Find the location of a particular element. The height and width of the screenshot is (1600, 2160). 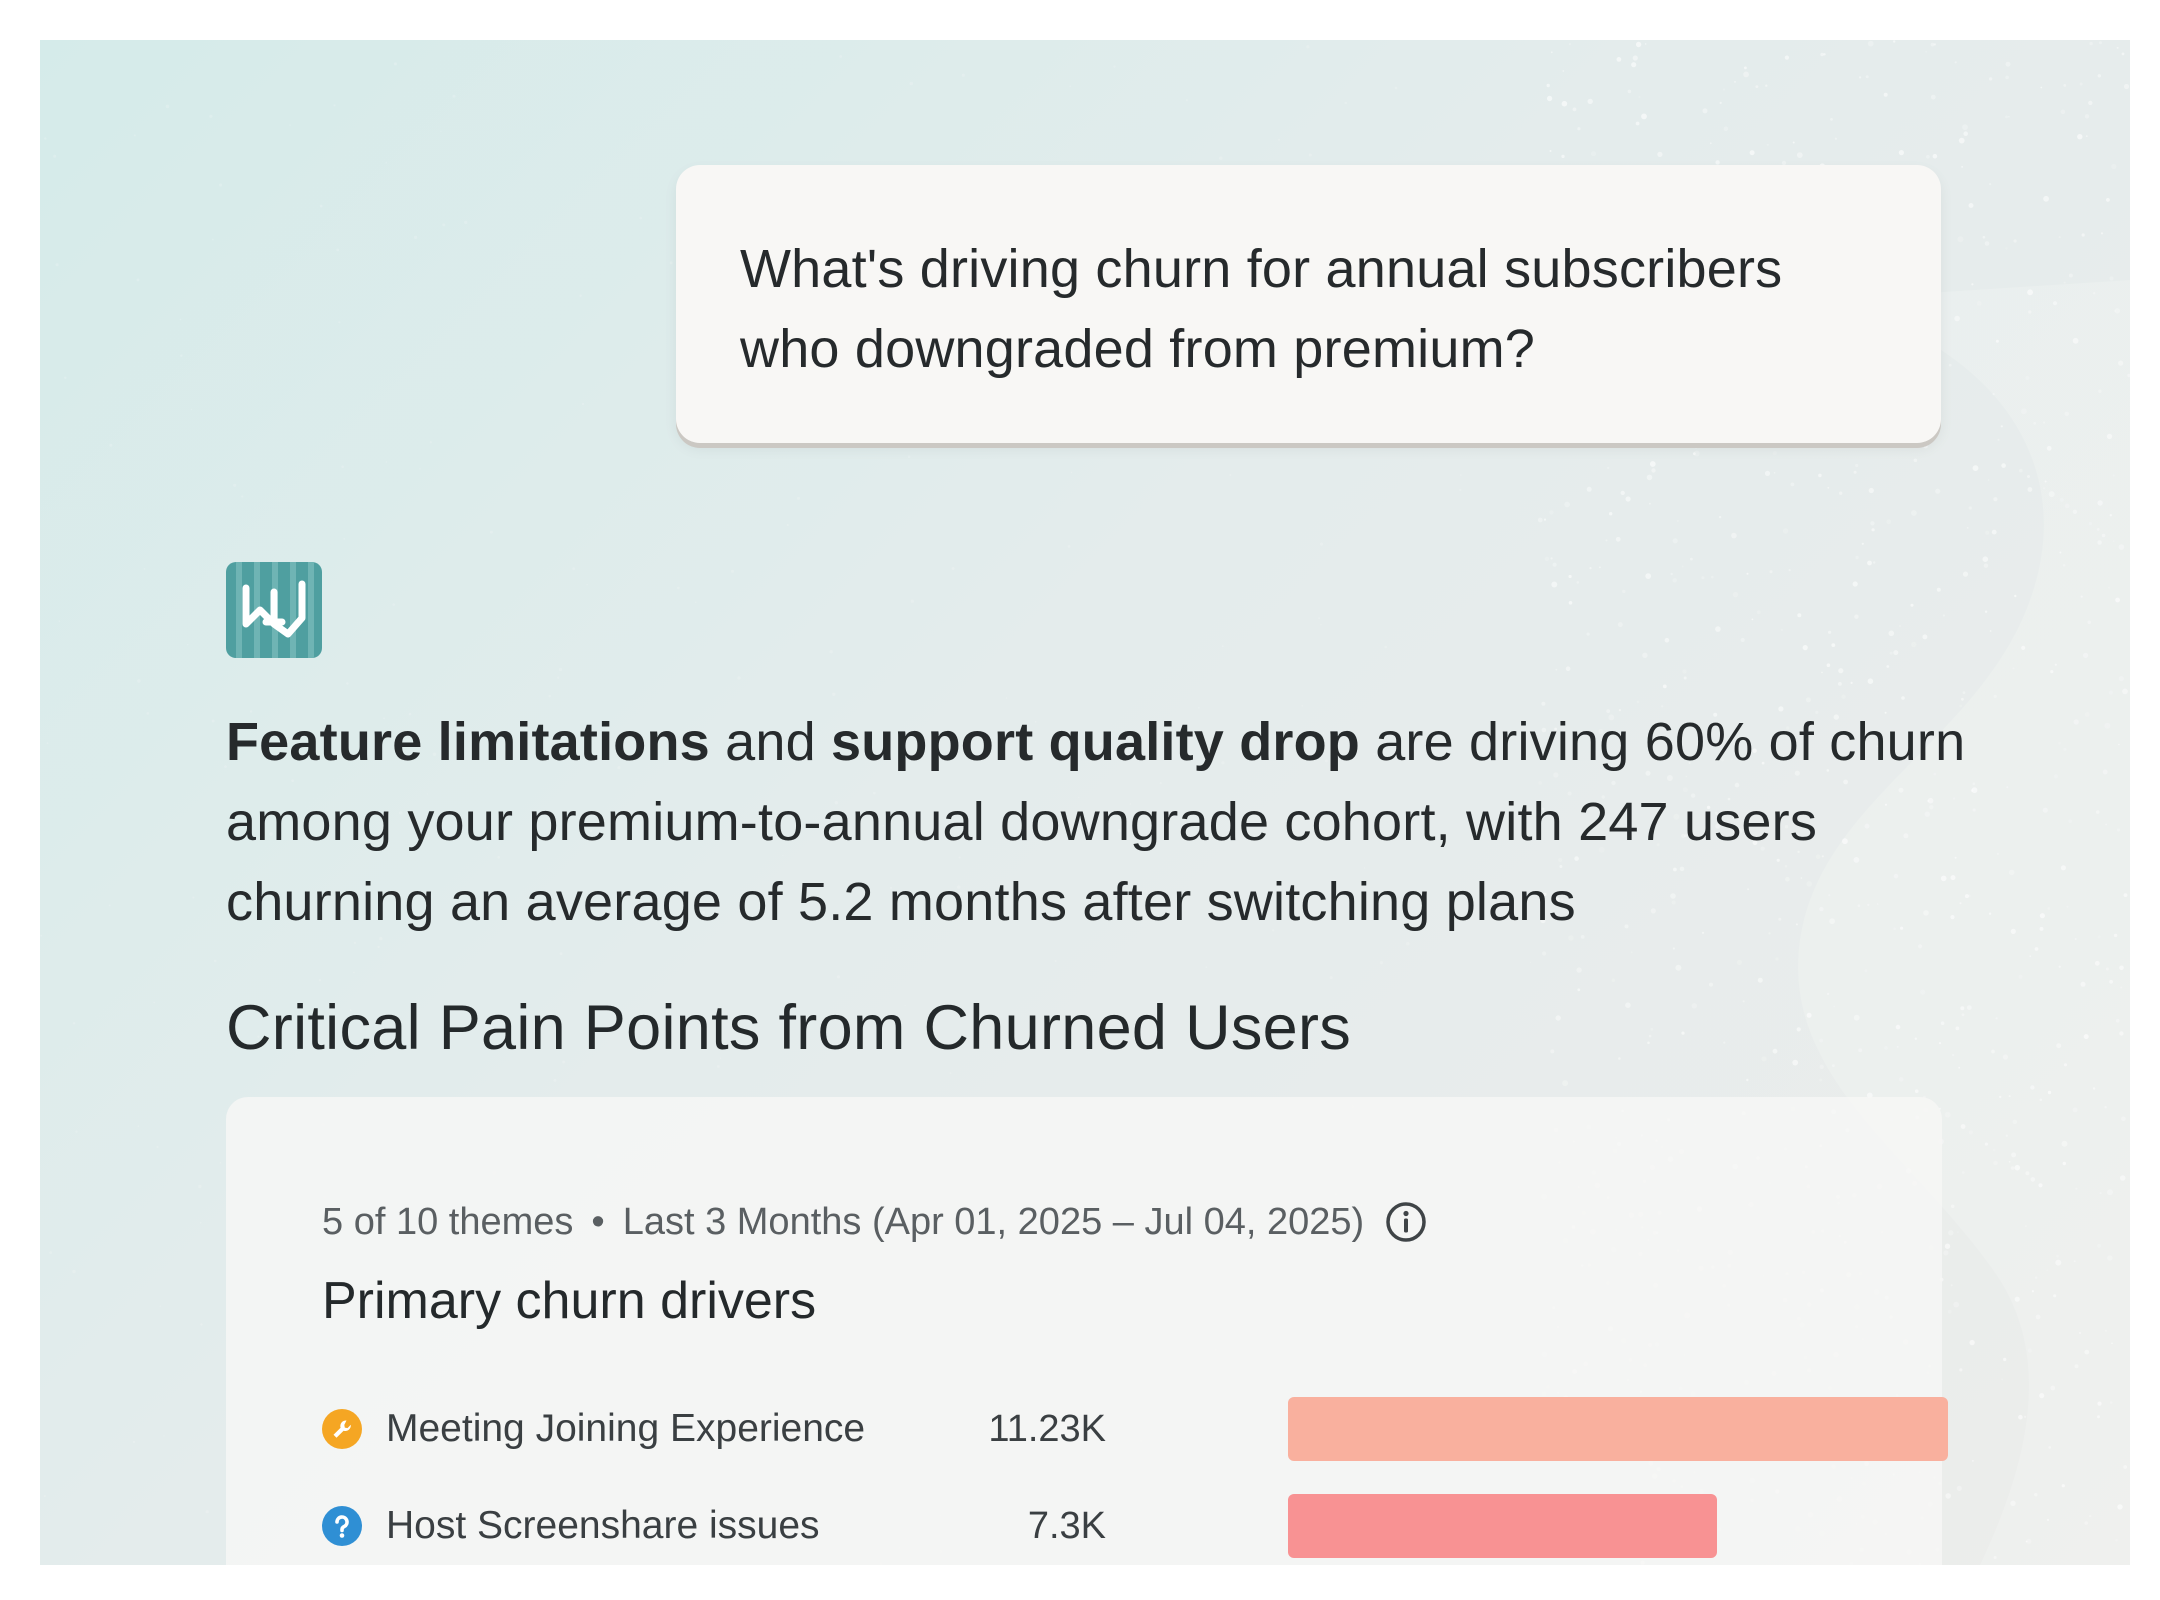

wrench-icon is located at coordinates (342, 1429).